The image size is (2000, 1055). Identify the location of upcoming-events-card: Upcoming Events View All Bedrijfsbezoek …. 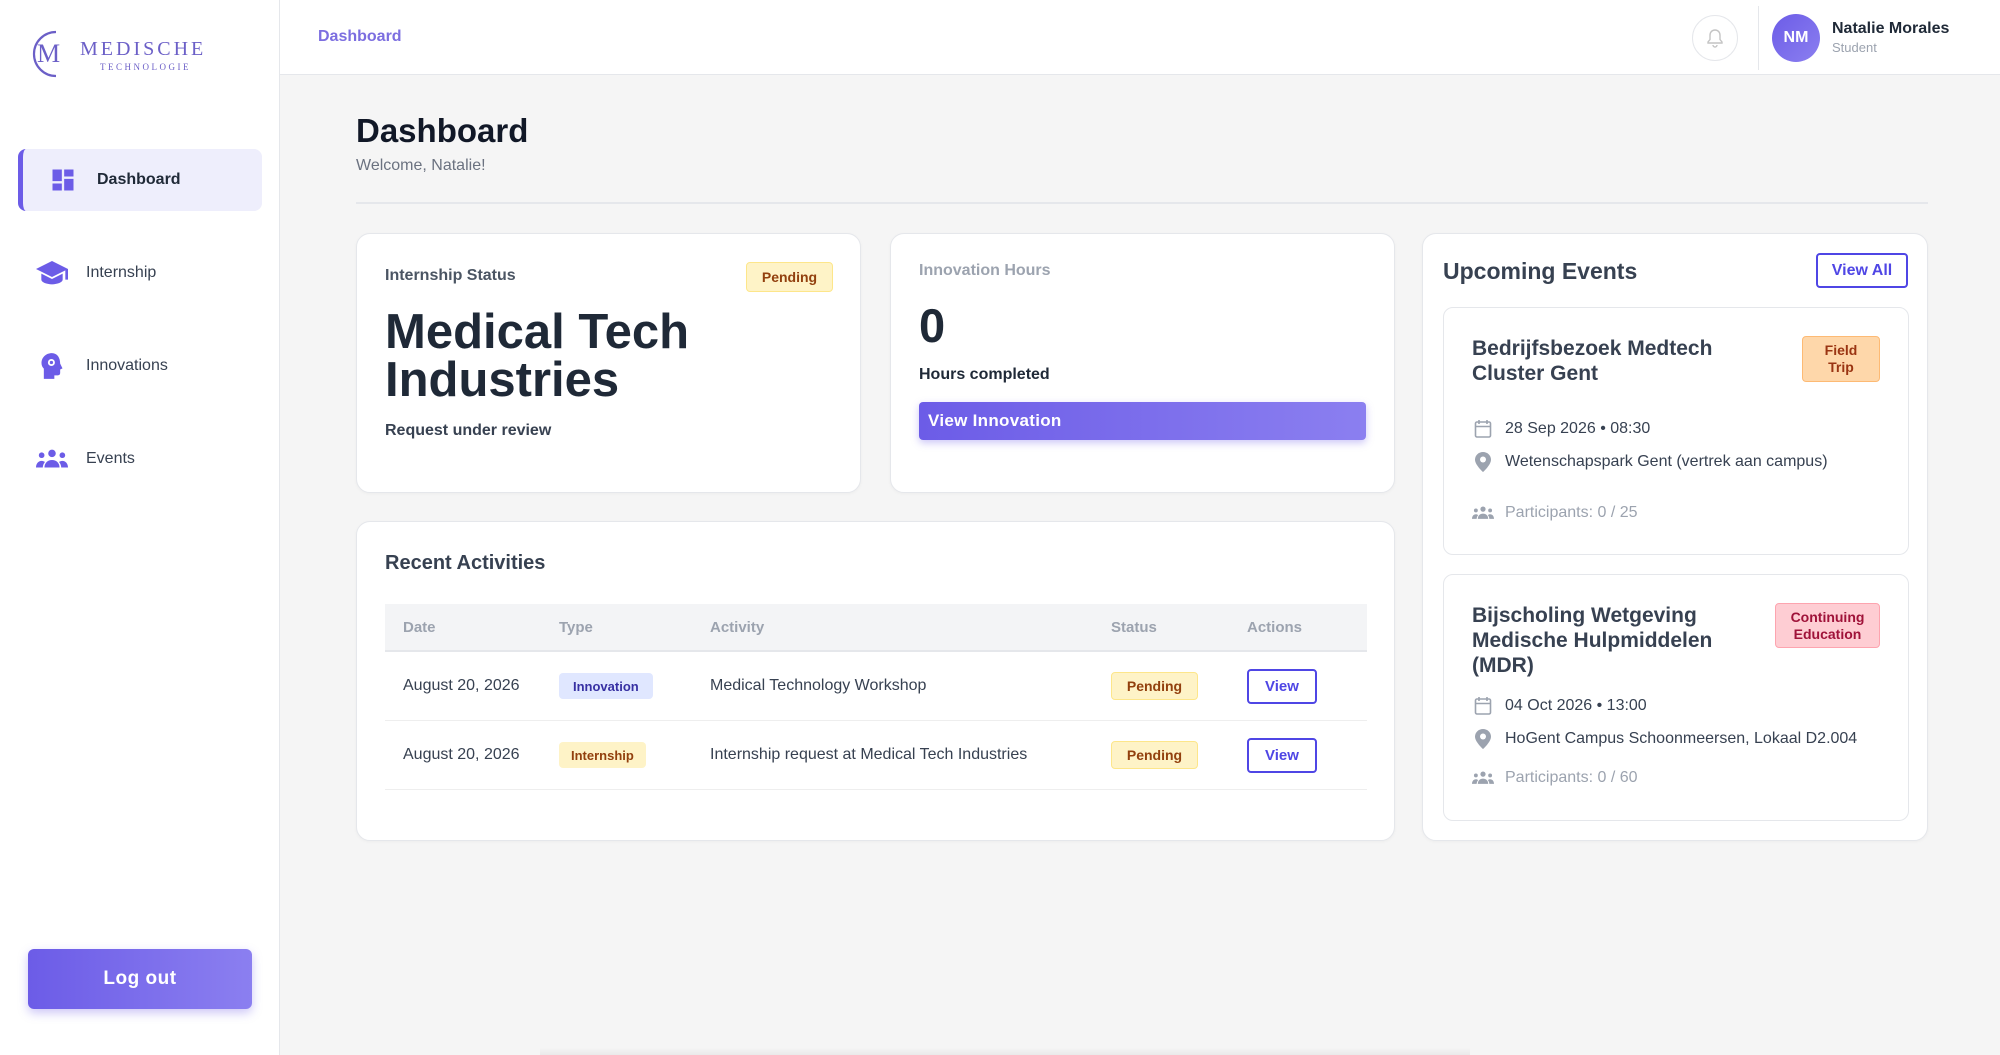
(1675, 537).